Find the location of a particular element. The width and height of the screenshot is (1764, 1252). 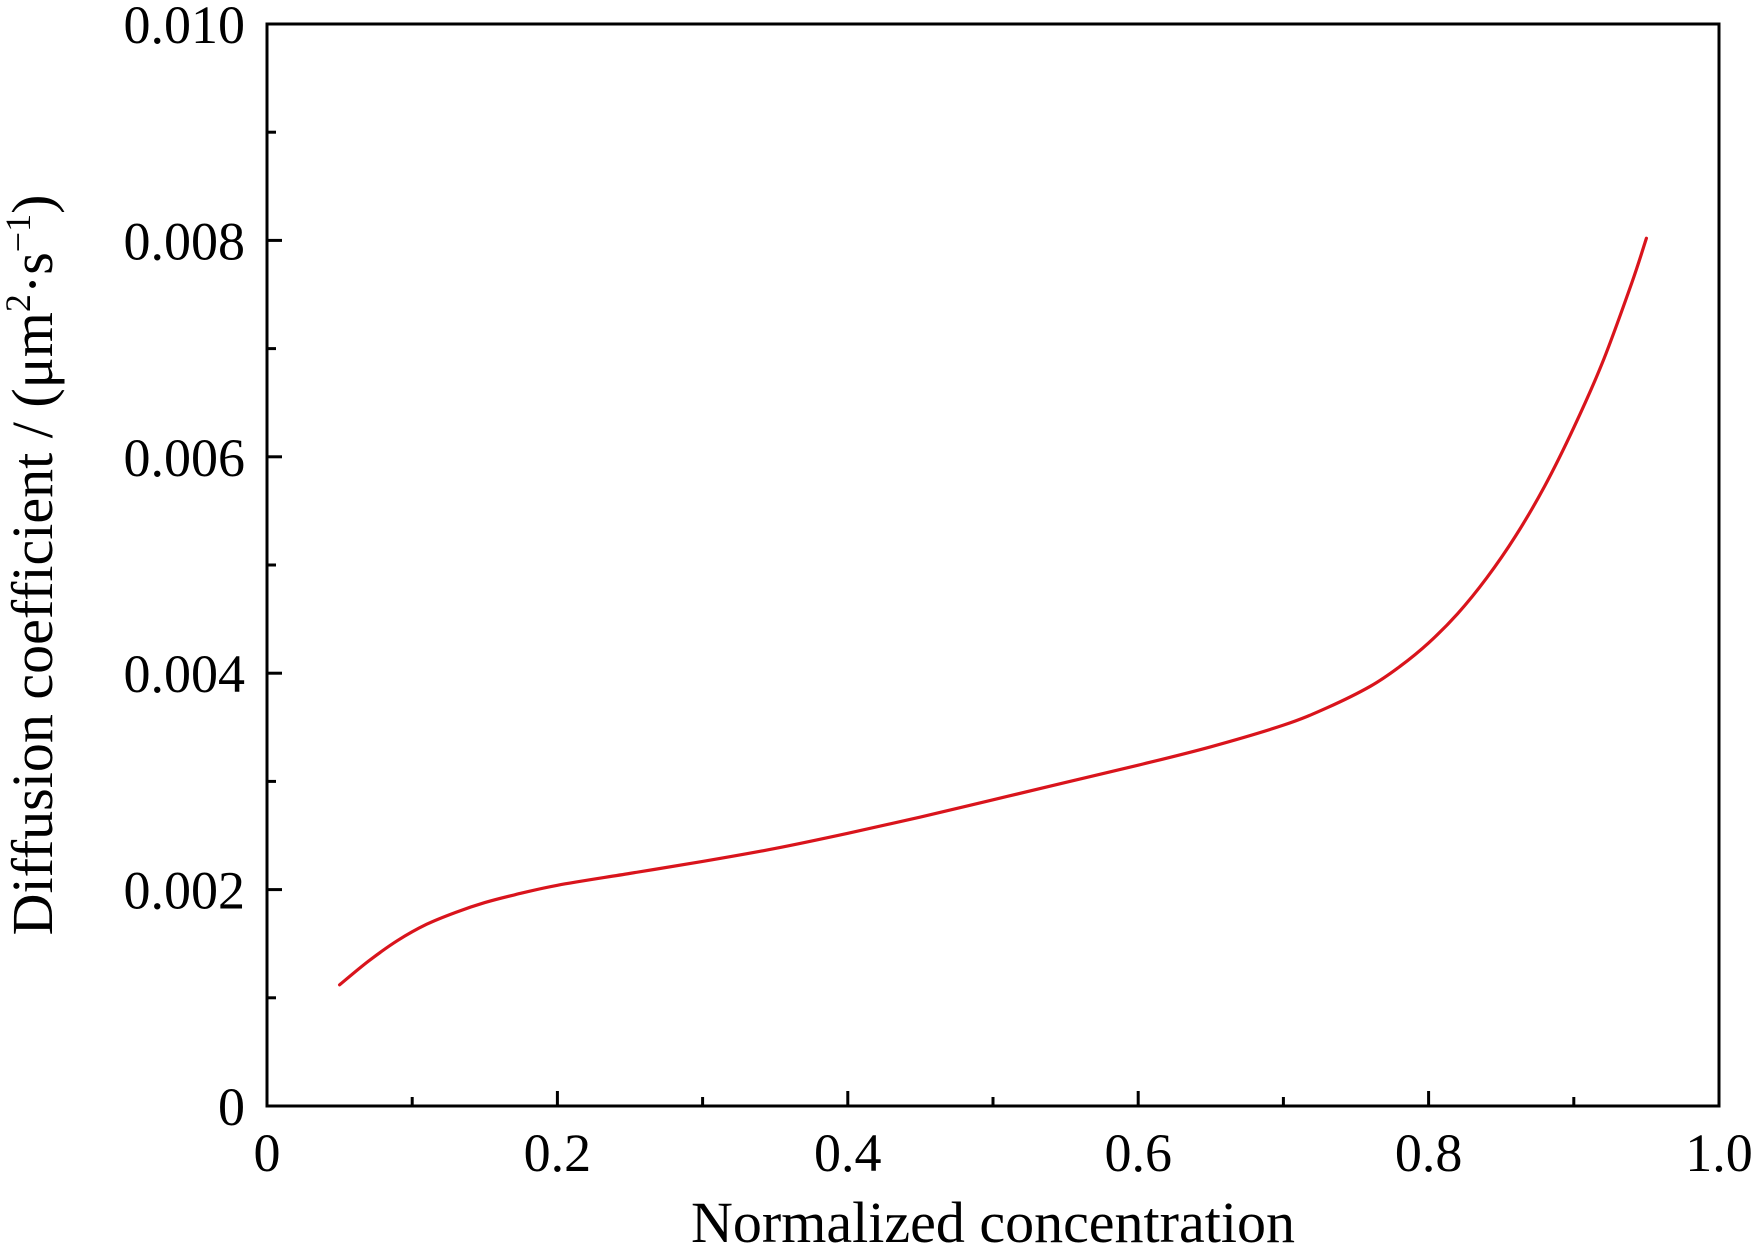

y-axis-title-sup-2: 2 is located at coordinates (19, 303).